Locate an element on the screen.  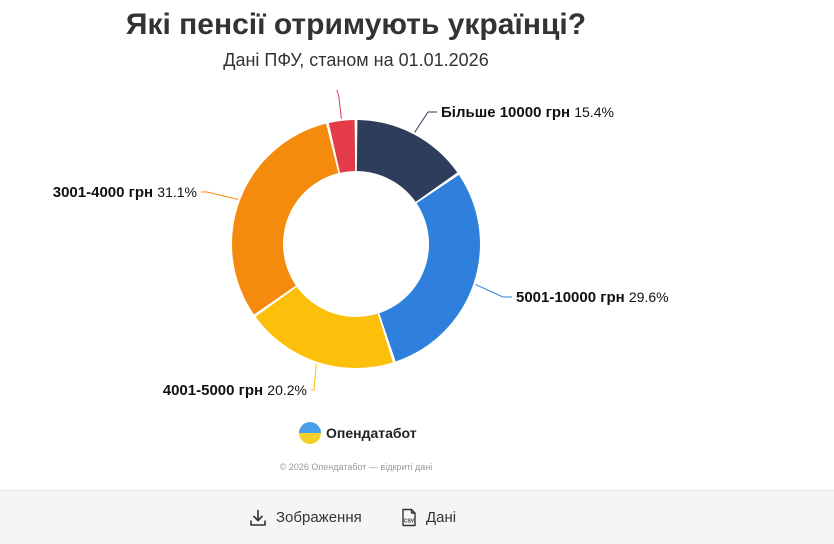
download-image-button: Зображення is located at coordinates (305, 517).